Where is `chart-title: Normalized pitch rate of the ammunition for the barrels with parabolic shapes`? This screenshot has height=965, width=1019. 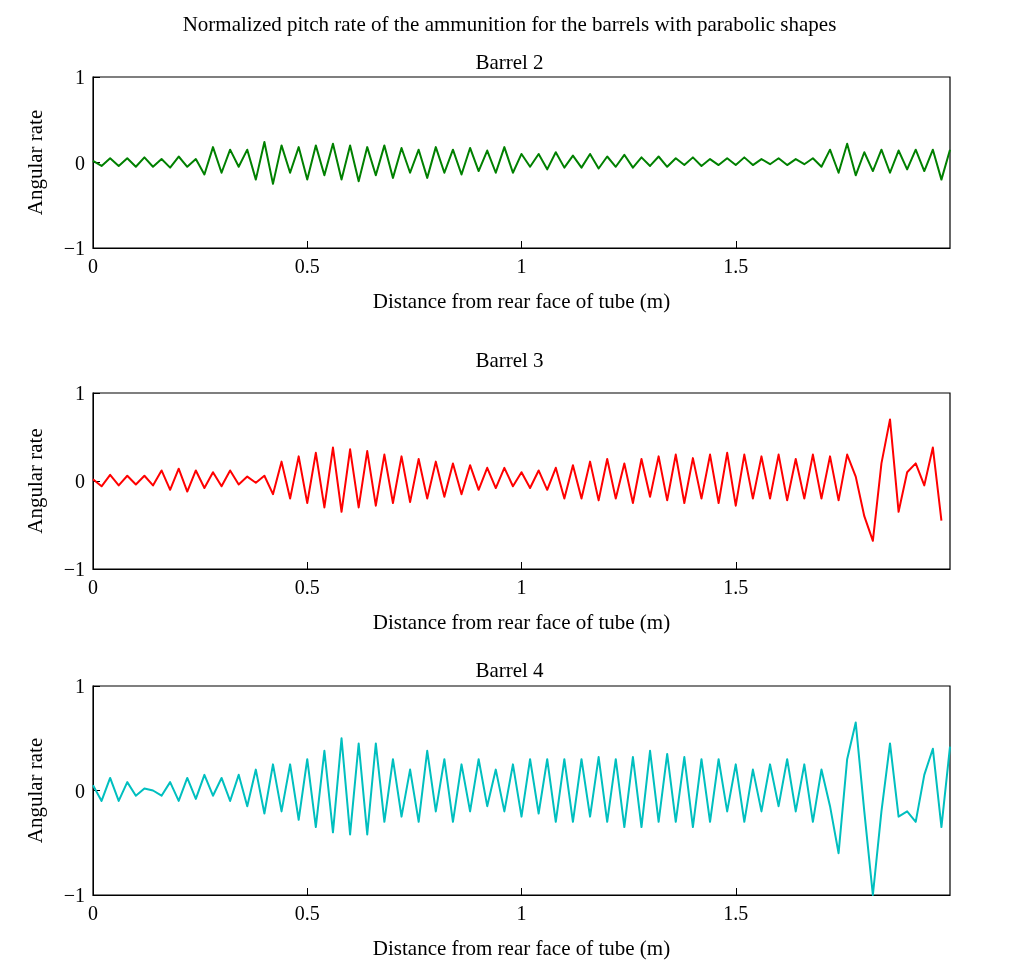 chart-title: Normalized pitch rate of the ammunition for the barrels with parabolic shapes is located at coordinates (509, 23).